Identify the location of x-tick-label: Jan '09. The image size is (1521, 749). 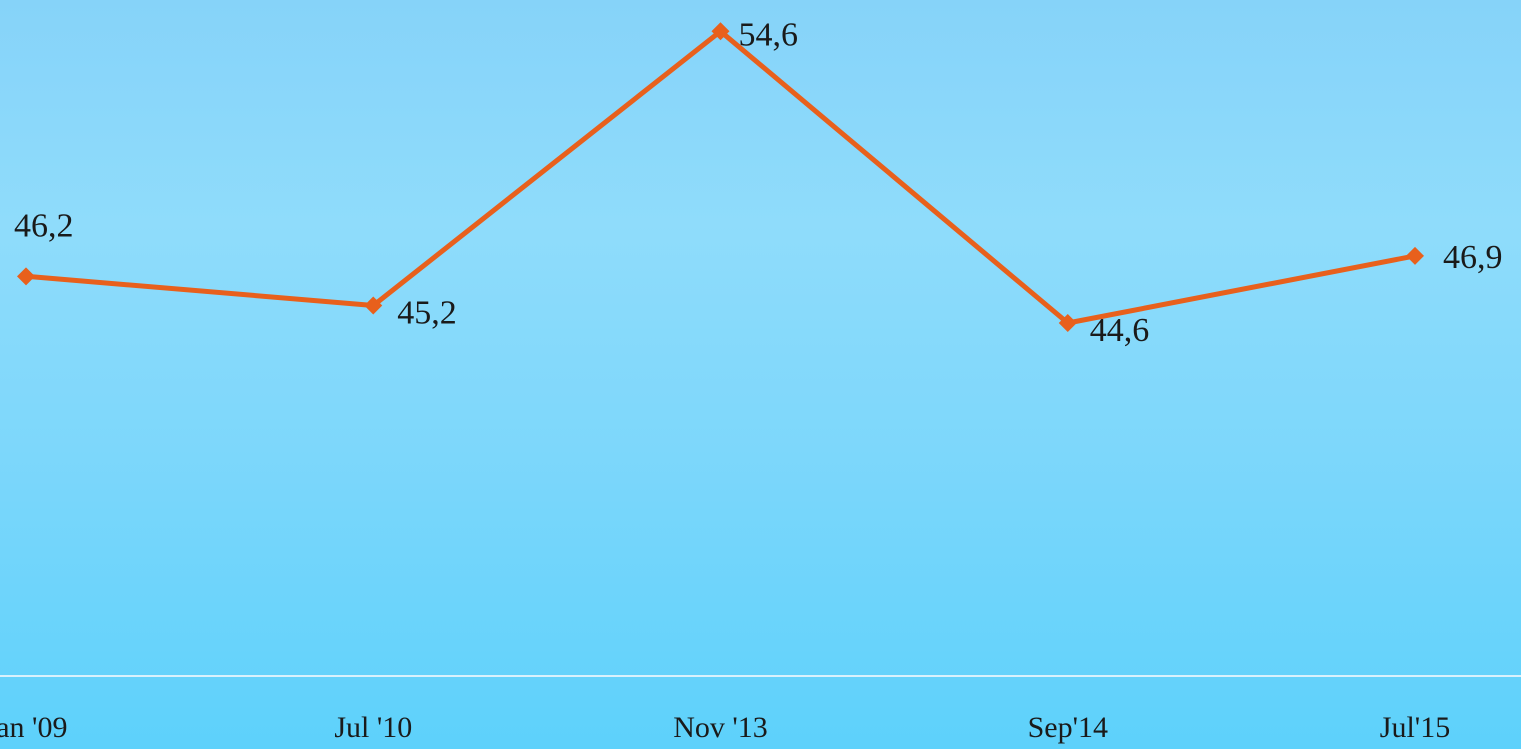
(33, 727).